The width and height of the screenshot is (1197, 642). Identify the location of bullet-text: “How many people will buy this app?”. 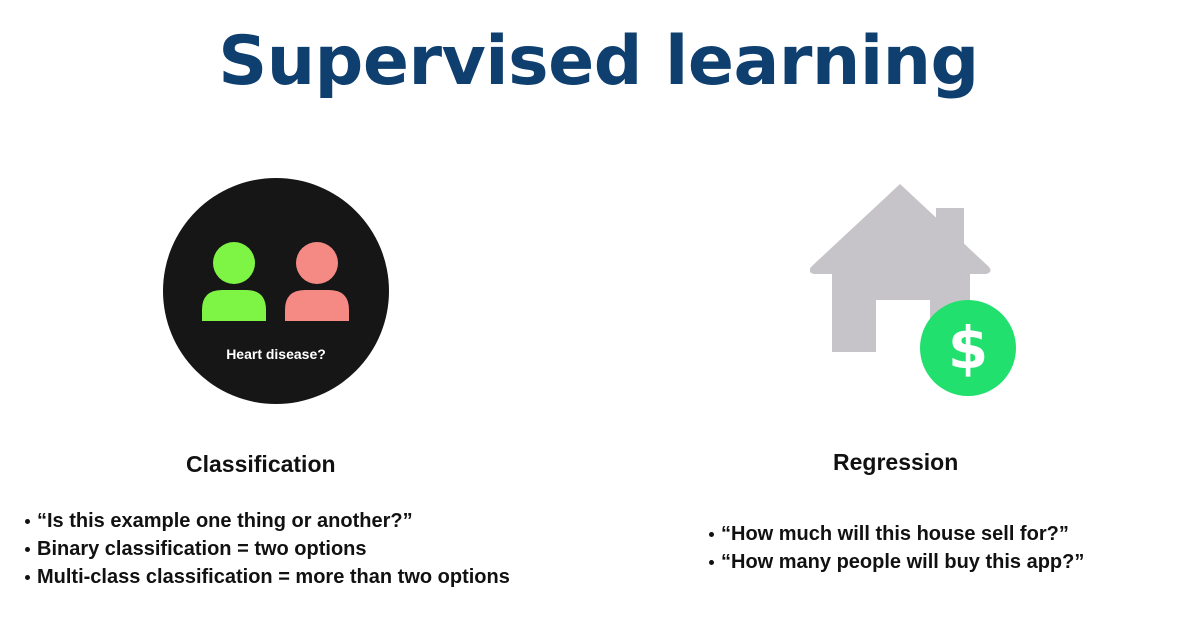
(903, 562).